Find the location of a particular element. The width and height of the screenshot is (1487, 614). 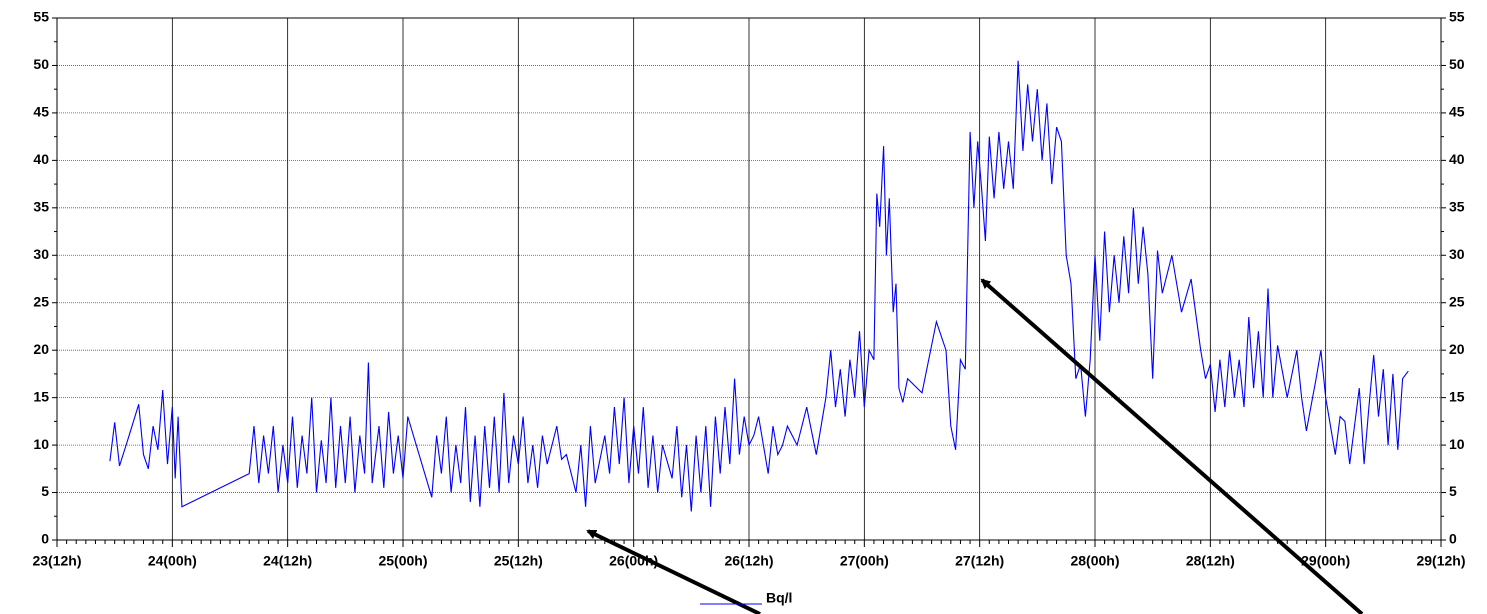

y2-tick-label: 40 is located at coordinates (1457, 159).